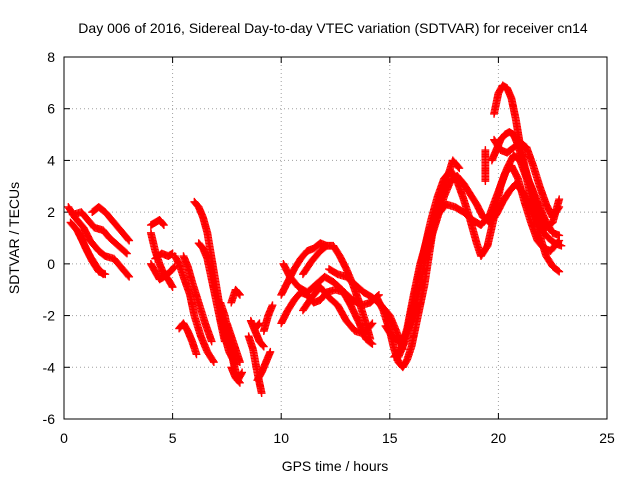 The height and width of the screenshot is (480, 640). I want to click on y-tick-labels: -6 -4 -2 0 2 4 6 8, so click(49, 238).